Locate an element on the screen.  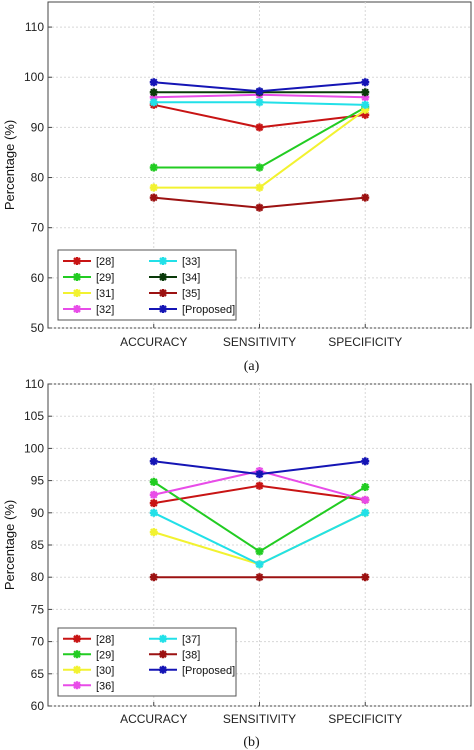
y-tick-label: 85 is located at coordinates (38, 545).